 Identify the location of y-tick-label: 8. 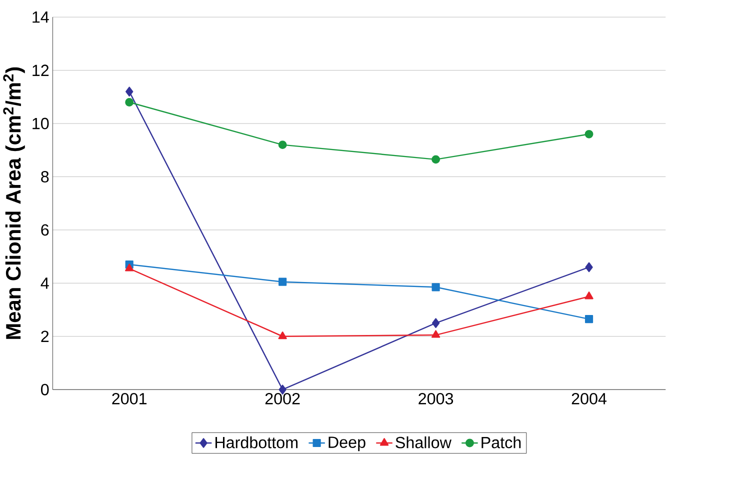
(45, 177).